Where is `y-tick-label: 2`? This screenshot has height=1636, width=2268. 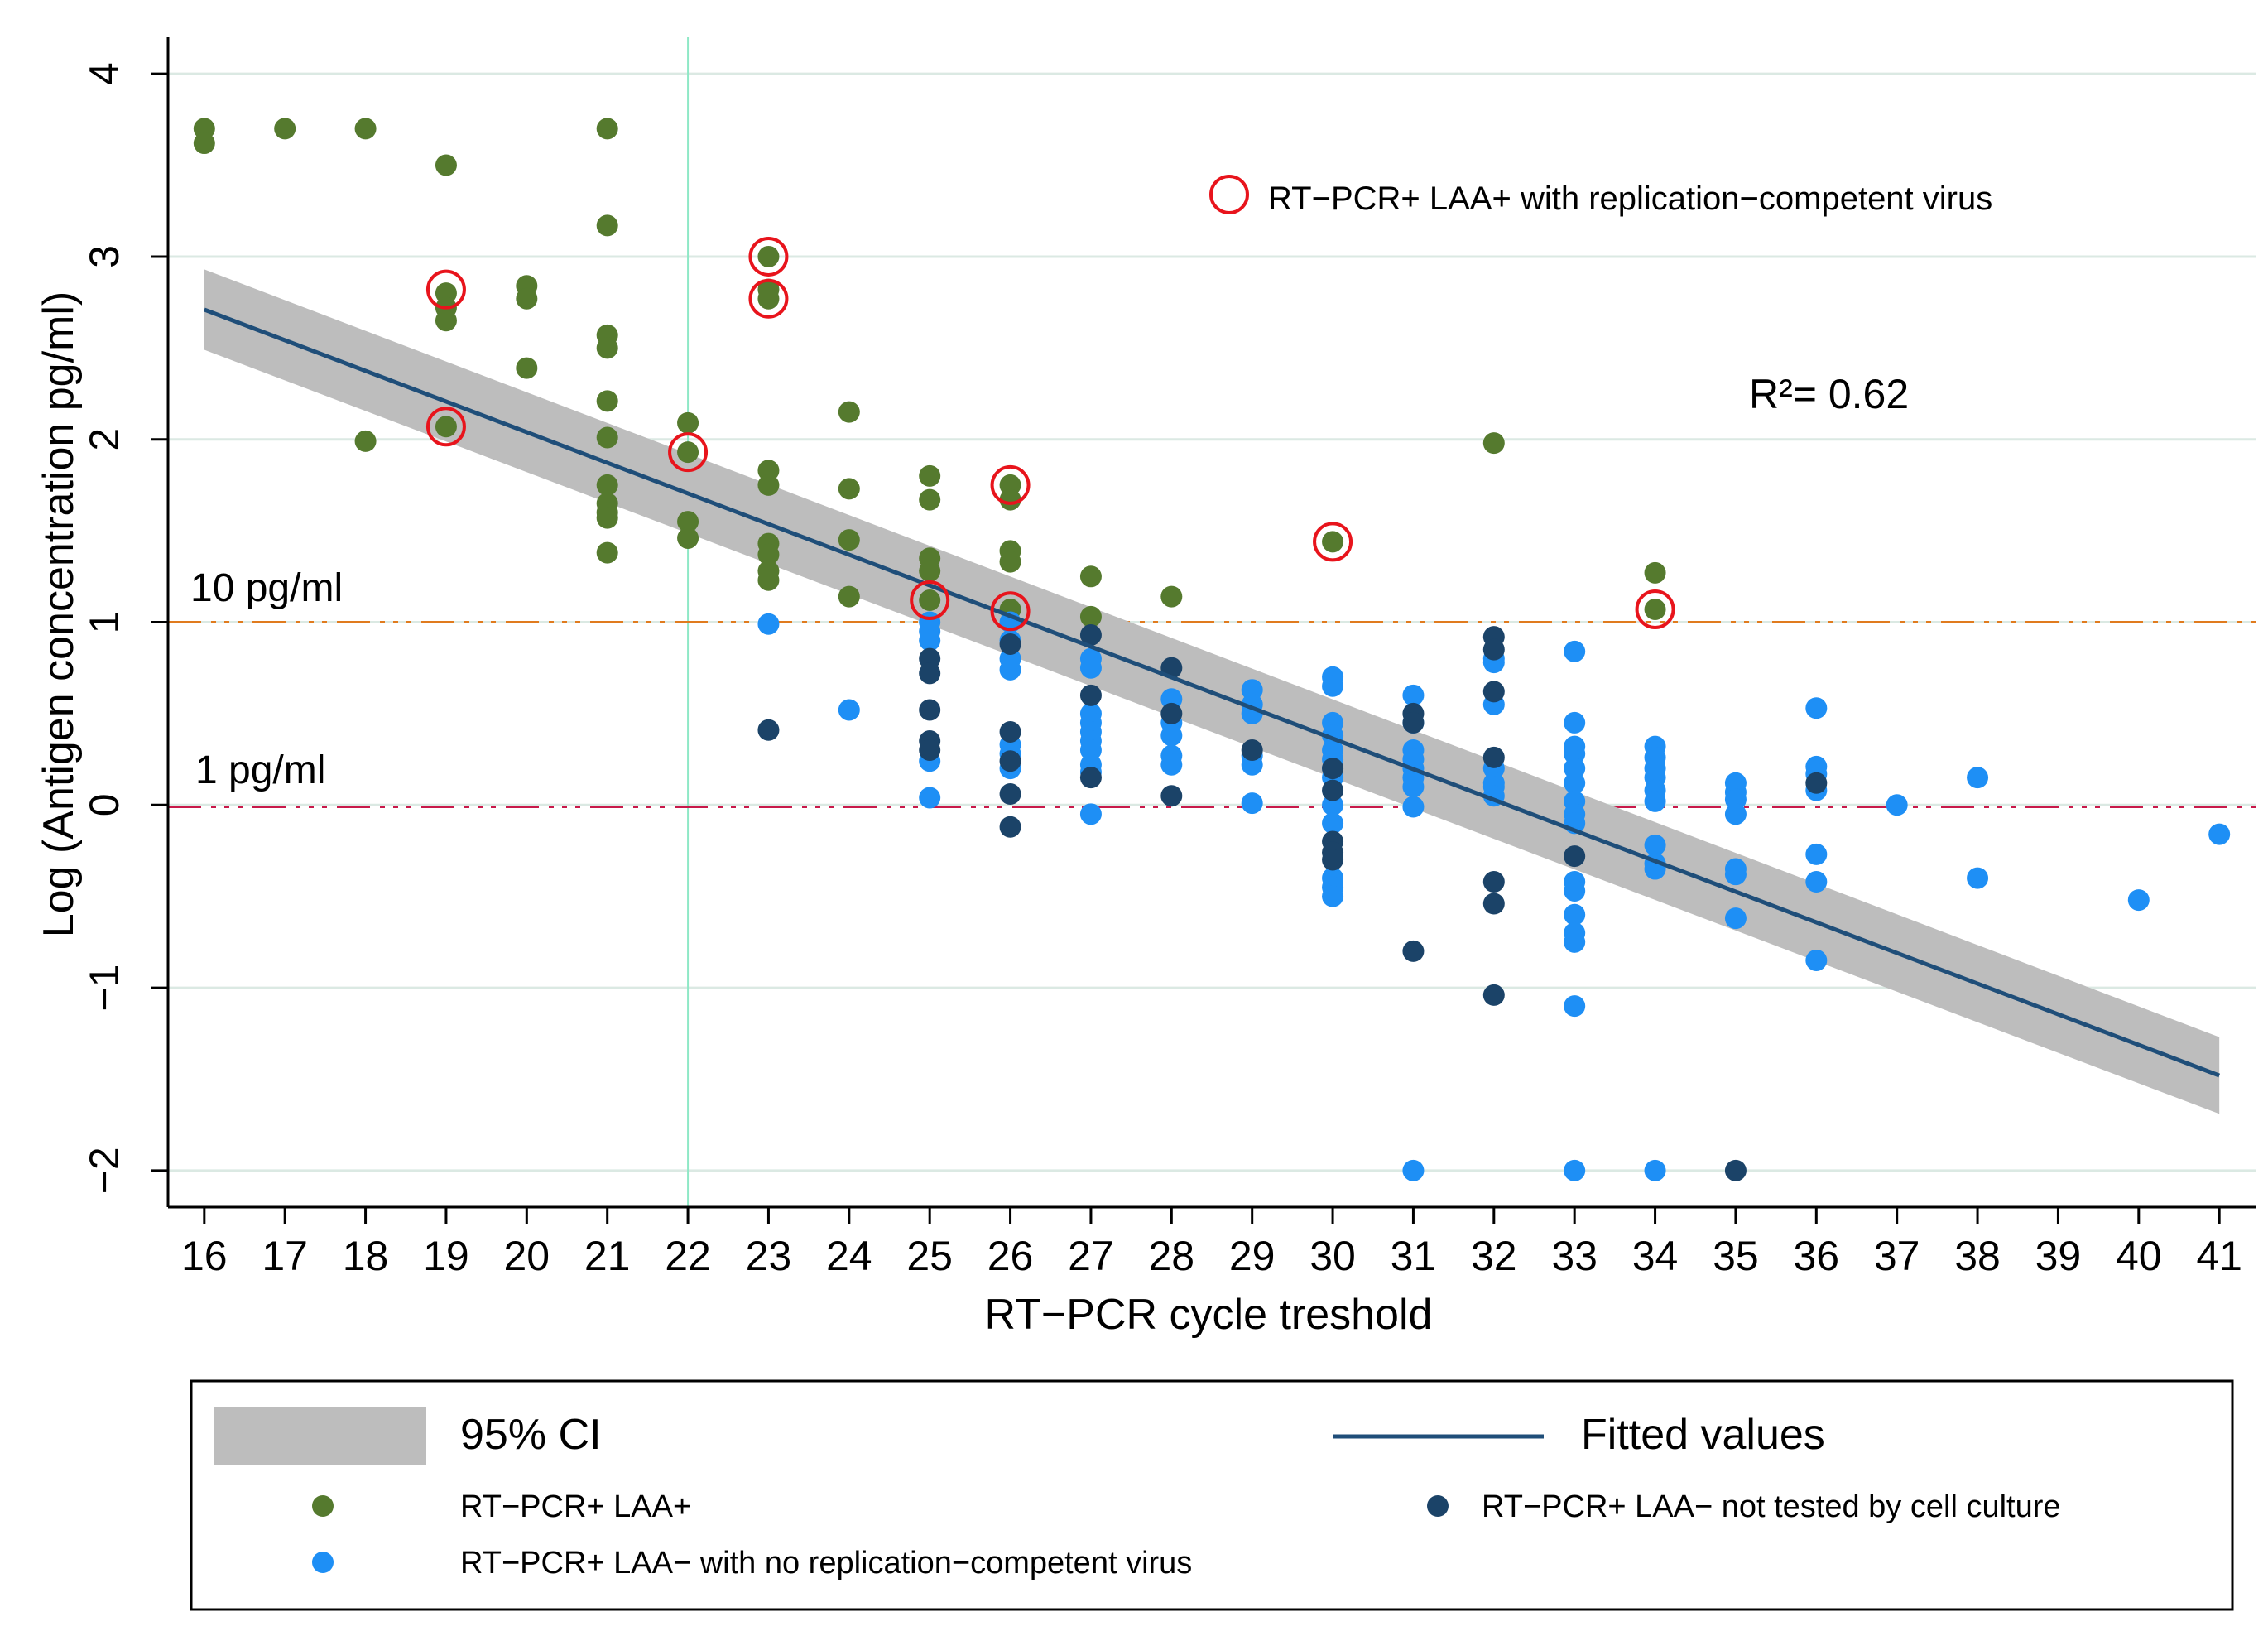 y-tick-label: 2 is located at coordinates (104, 439).